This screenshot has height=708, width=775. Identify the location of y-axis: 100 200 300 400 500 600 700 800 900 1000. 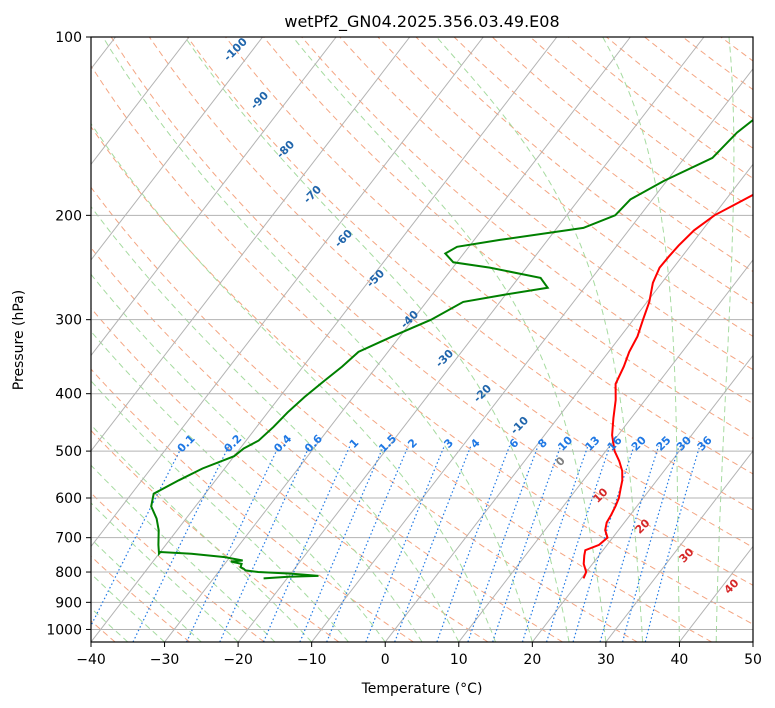
(68, 334).